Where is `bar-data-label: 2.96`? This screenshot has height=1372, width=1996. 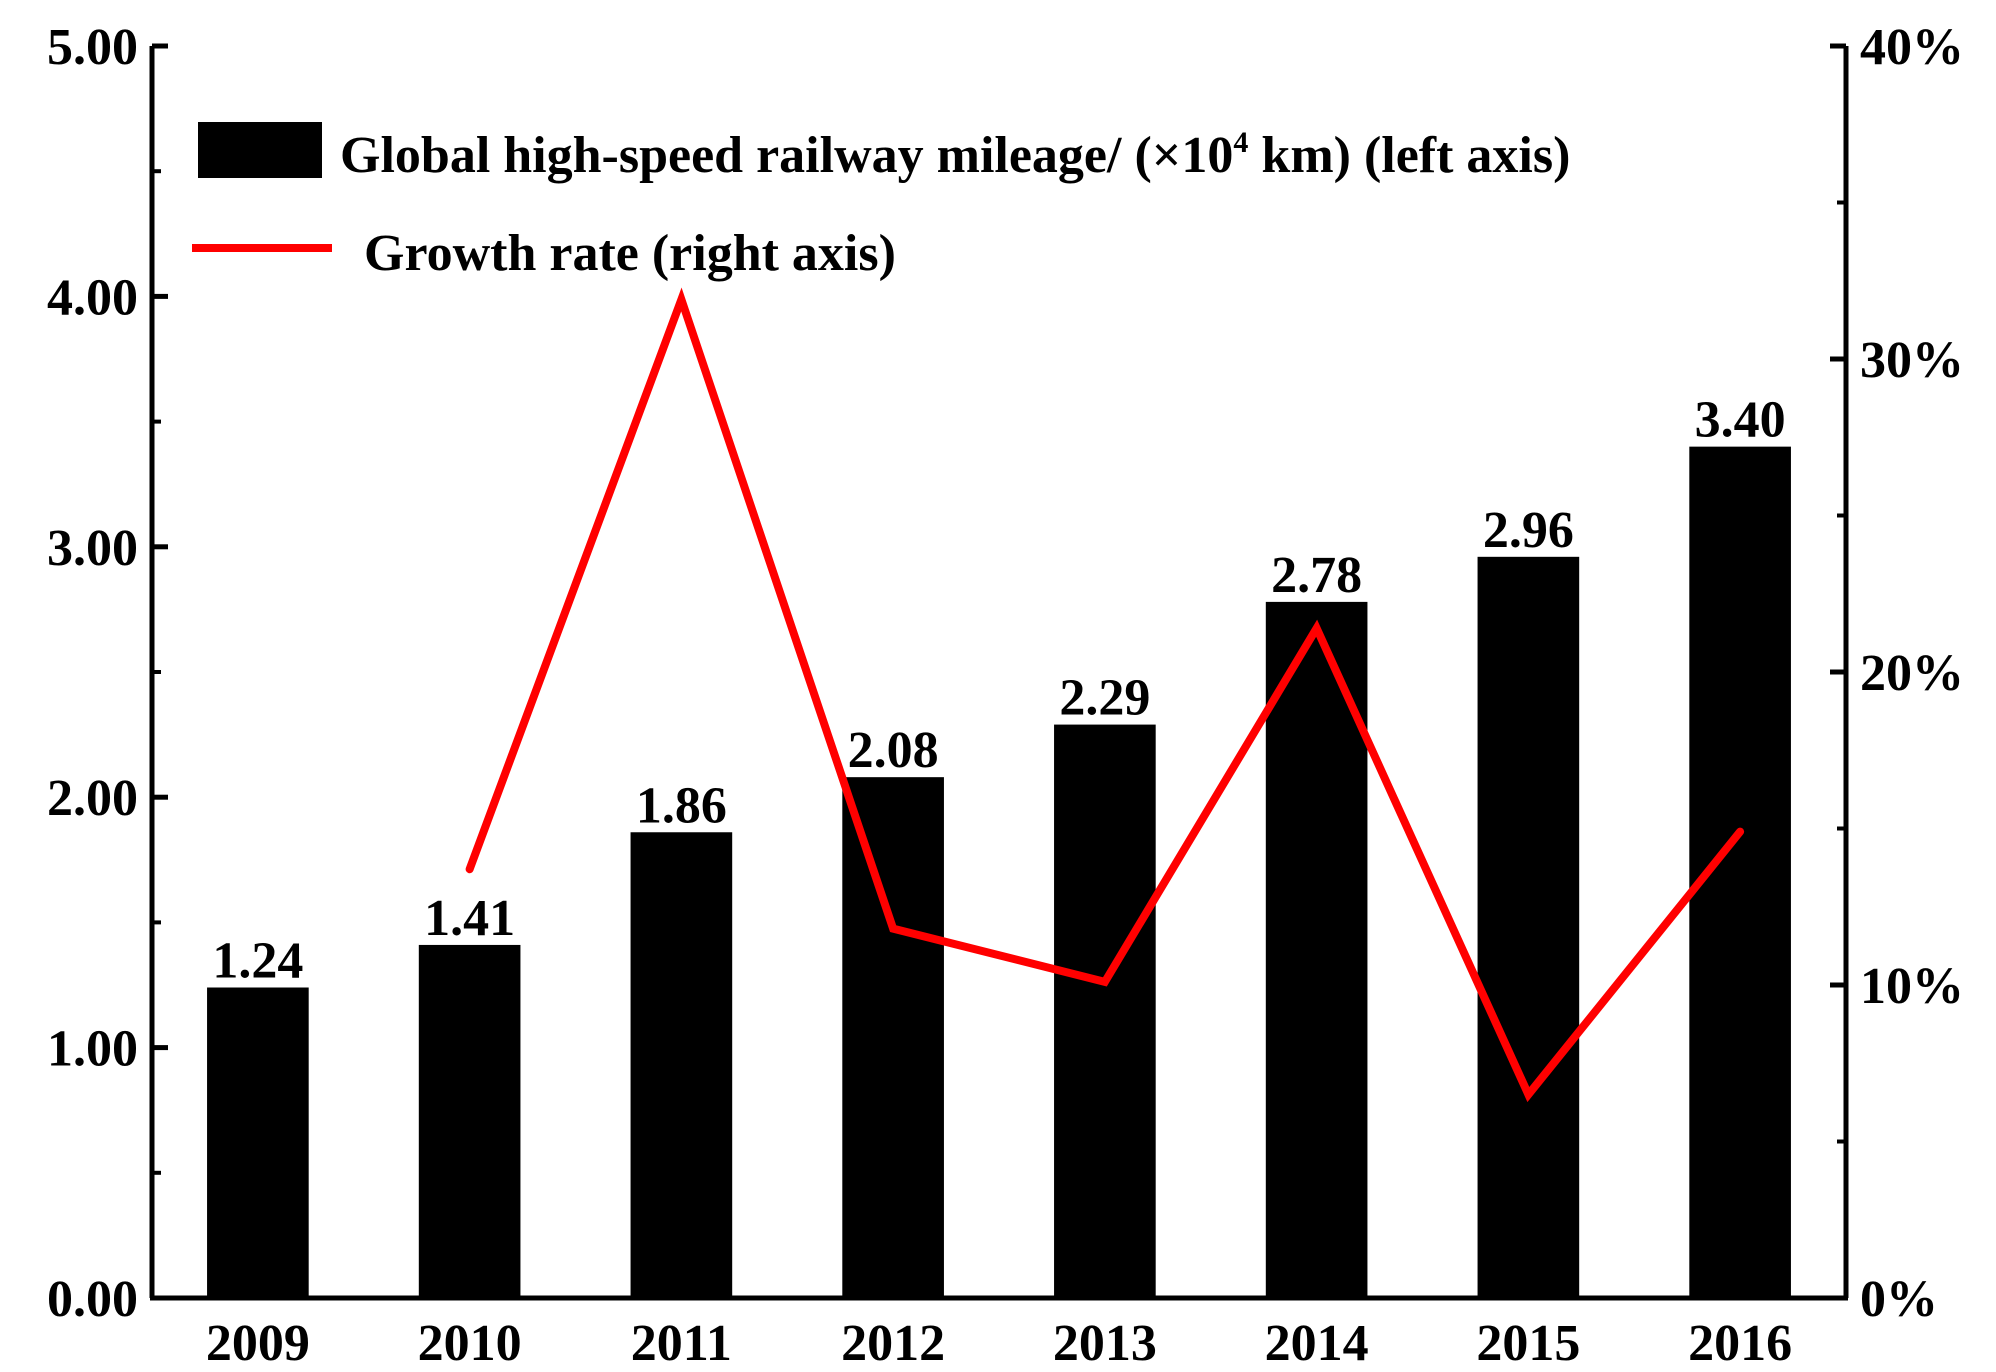 bar-data-label: 2.96 is located at coordinates (1528, 530).